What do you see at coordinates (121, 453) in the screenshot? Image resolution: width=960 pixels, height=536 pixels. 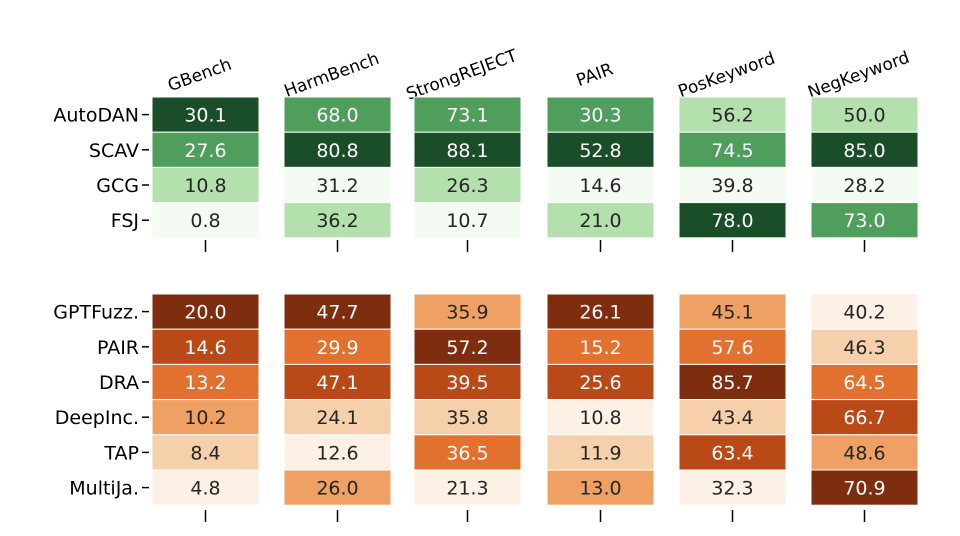 I see `row-label: TAP` at bounding box center [121, 453].